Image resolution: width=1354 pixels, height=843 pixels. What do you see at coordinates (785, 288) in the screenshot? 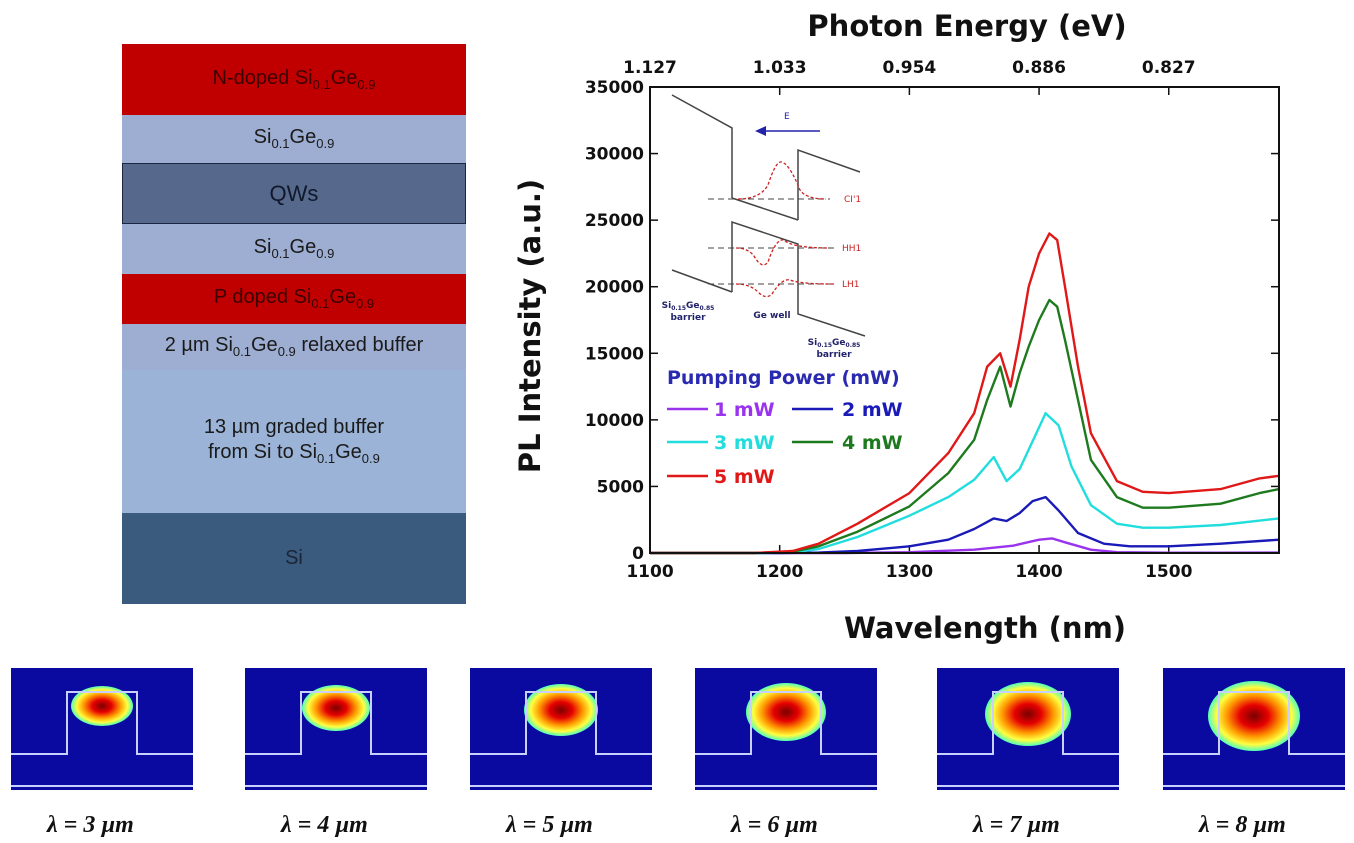
I see `lh-wavefunction` at bounding box center [785, 288].